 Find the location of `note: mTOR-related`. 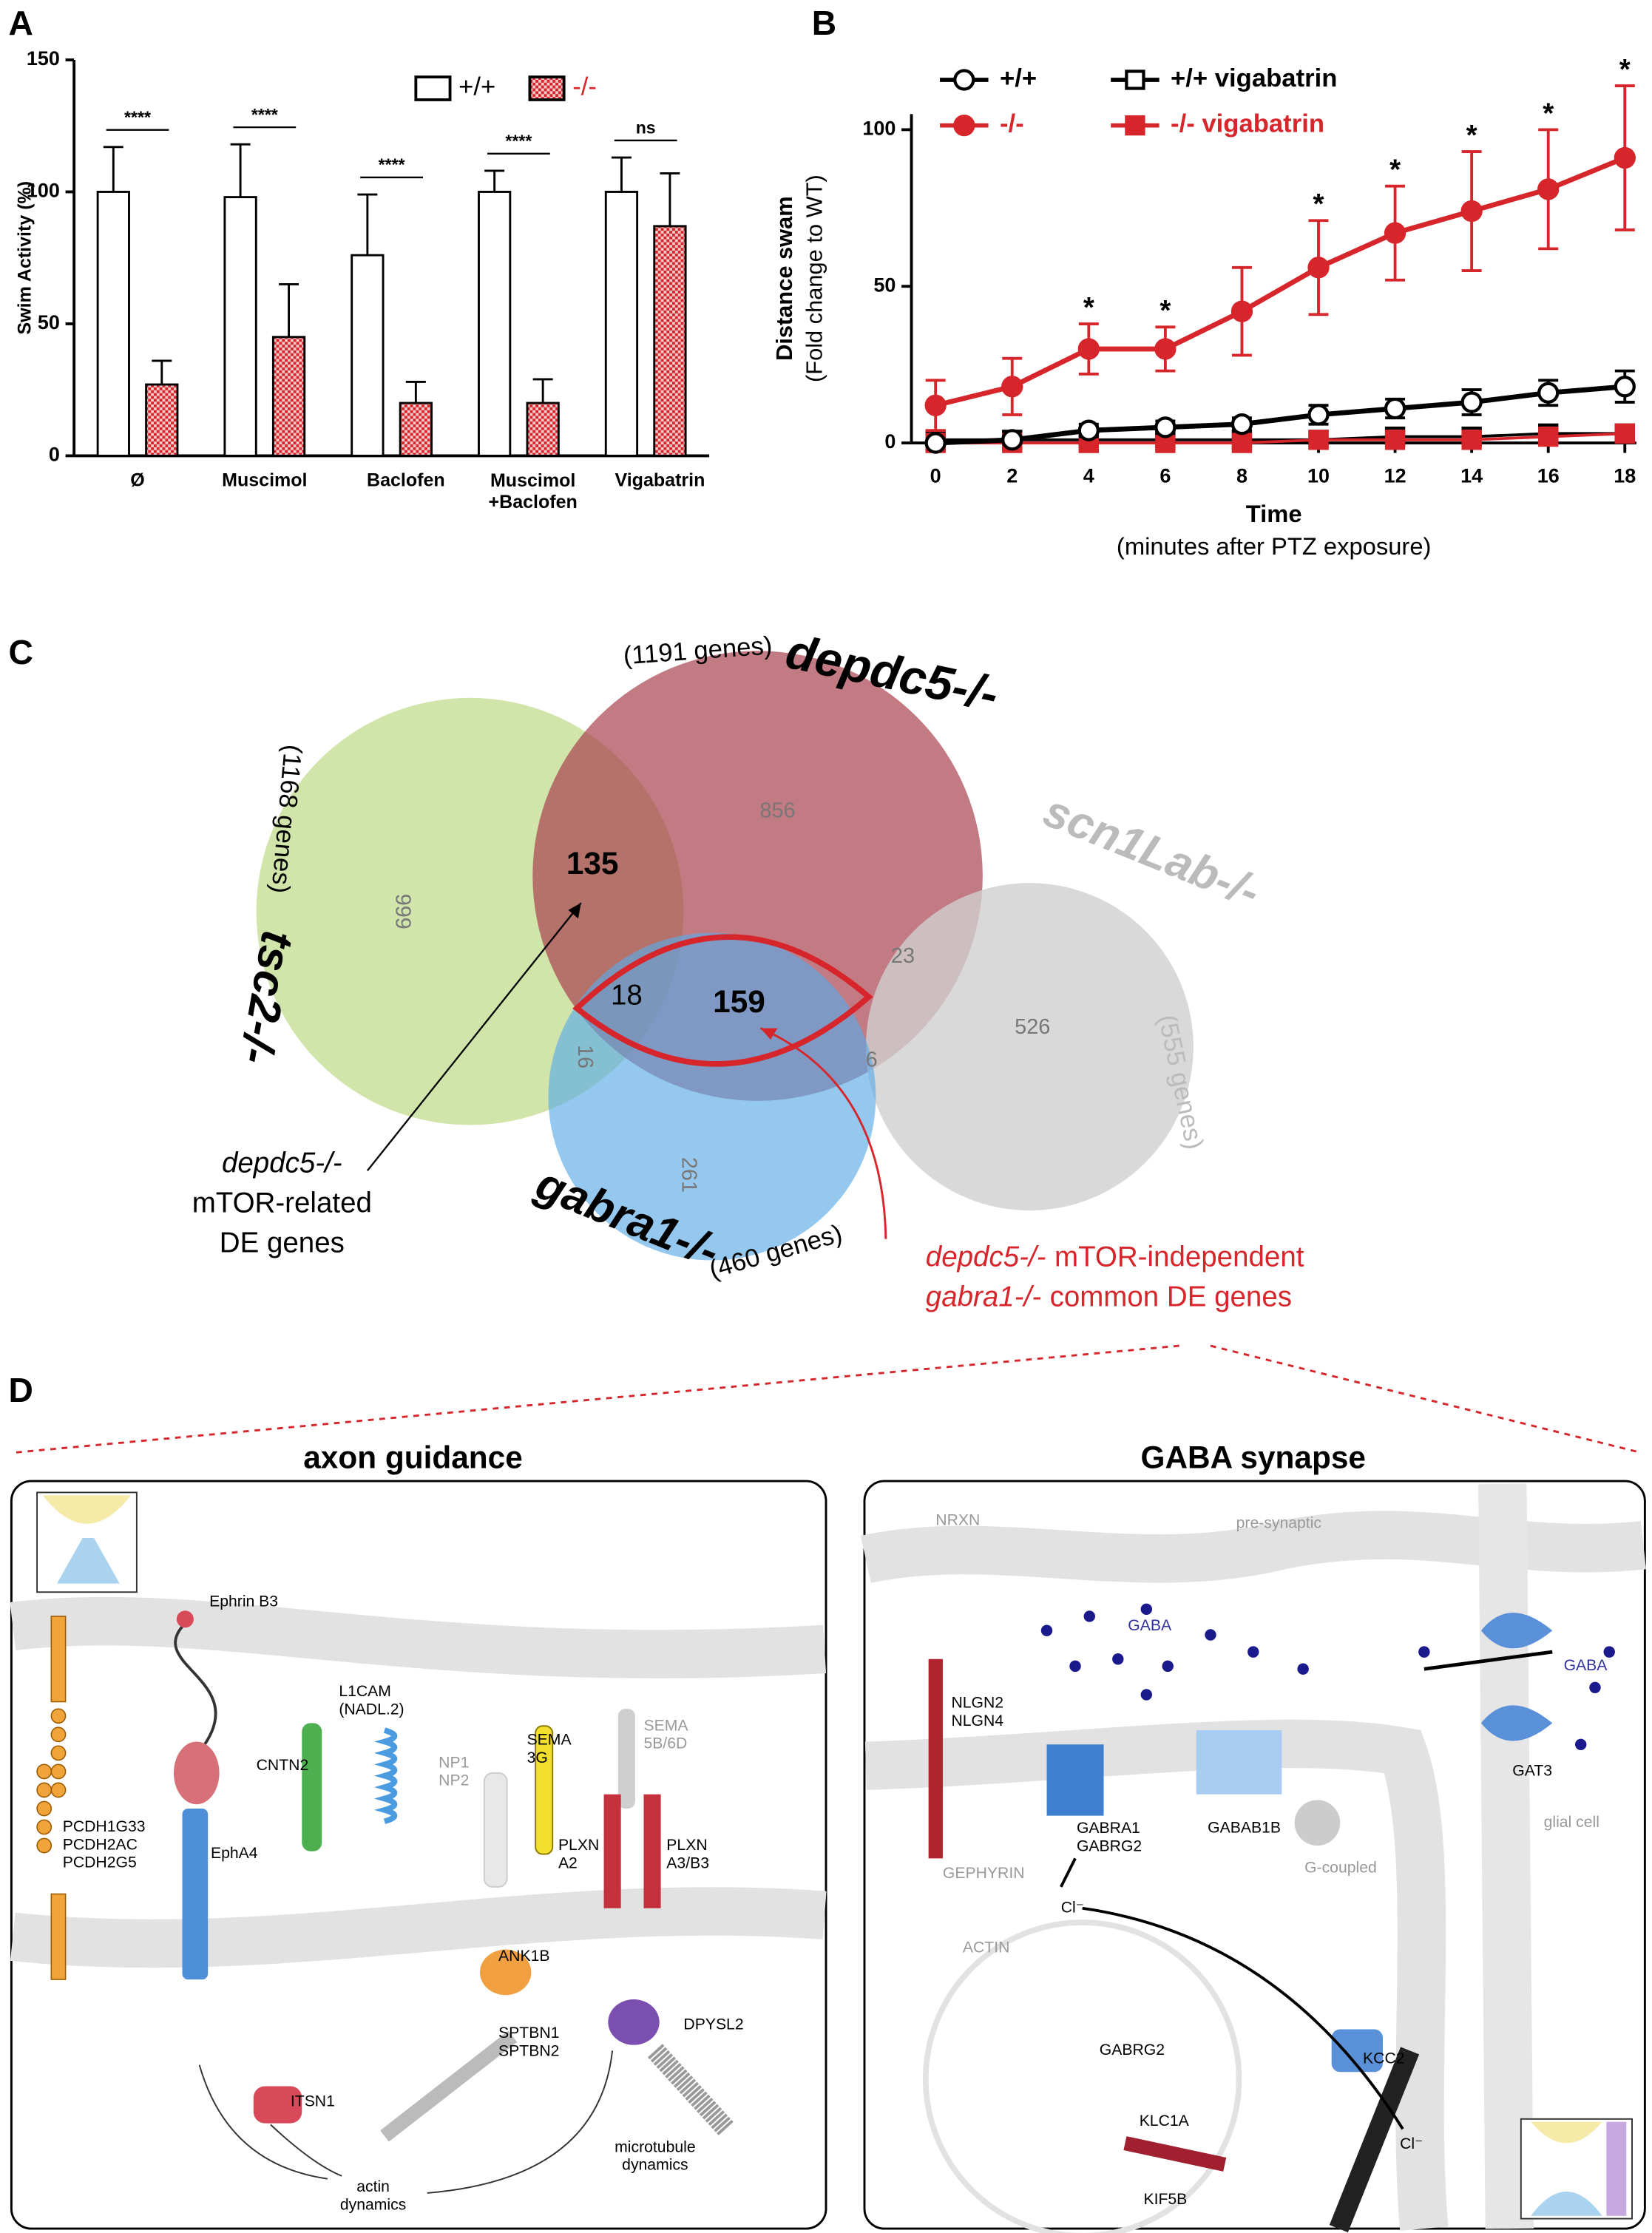

note: mTOR-related is located at coordinates (282, 1203).